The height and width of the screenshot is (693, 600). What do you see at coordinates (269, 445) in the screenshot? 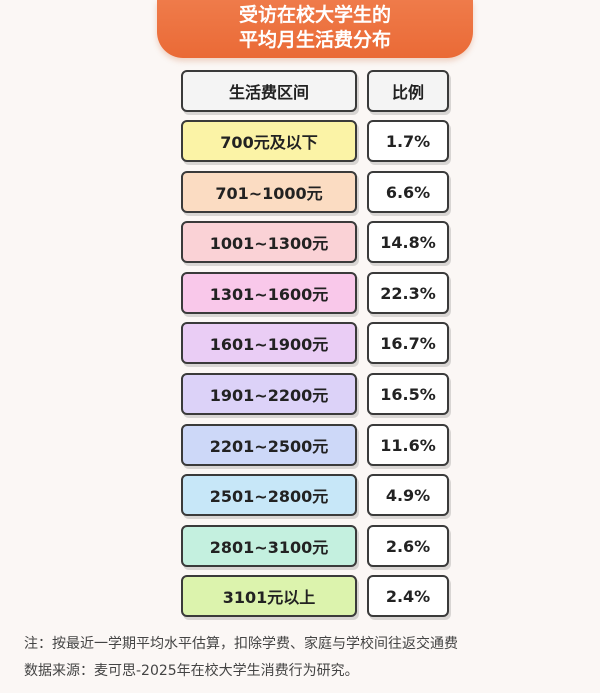
I see `range-label: 2201~2500元` at bounding box center [269, 445].